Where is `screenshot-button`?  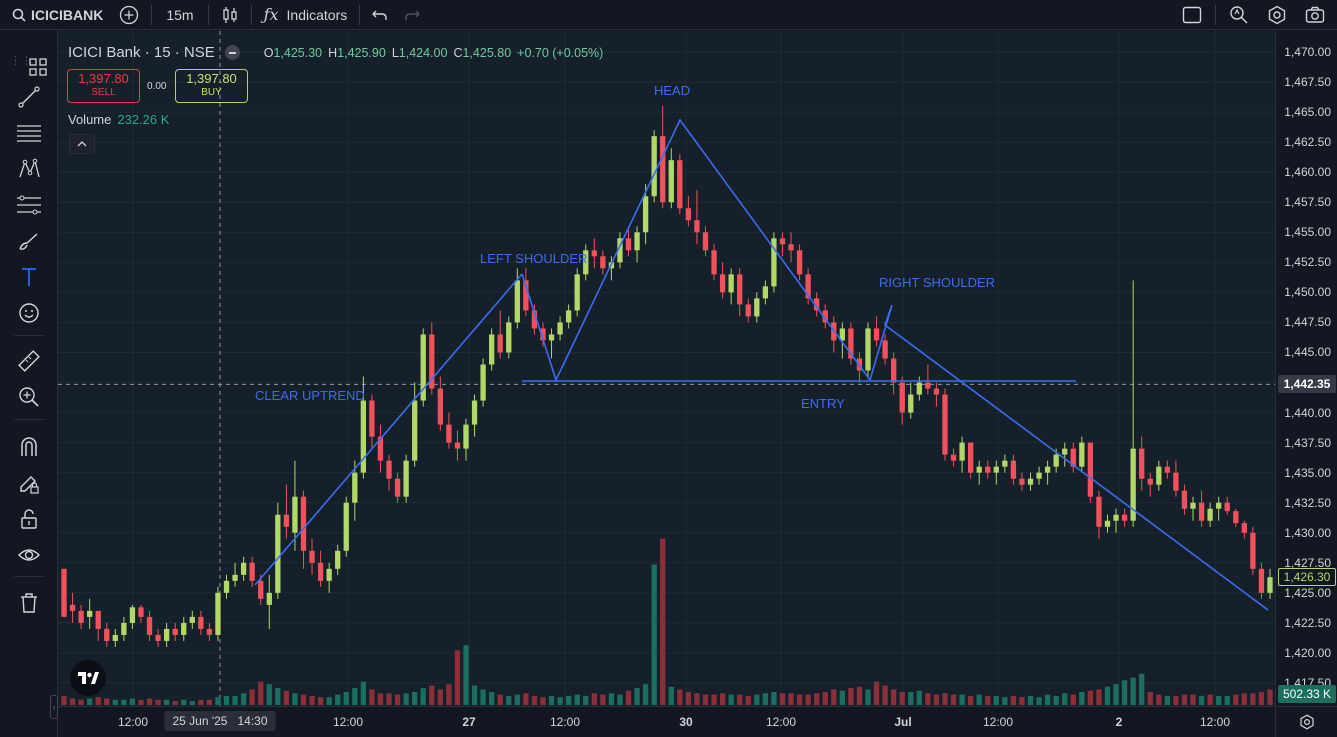 screenshot-button is located at coordinates (1316, 15).